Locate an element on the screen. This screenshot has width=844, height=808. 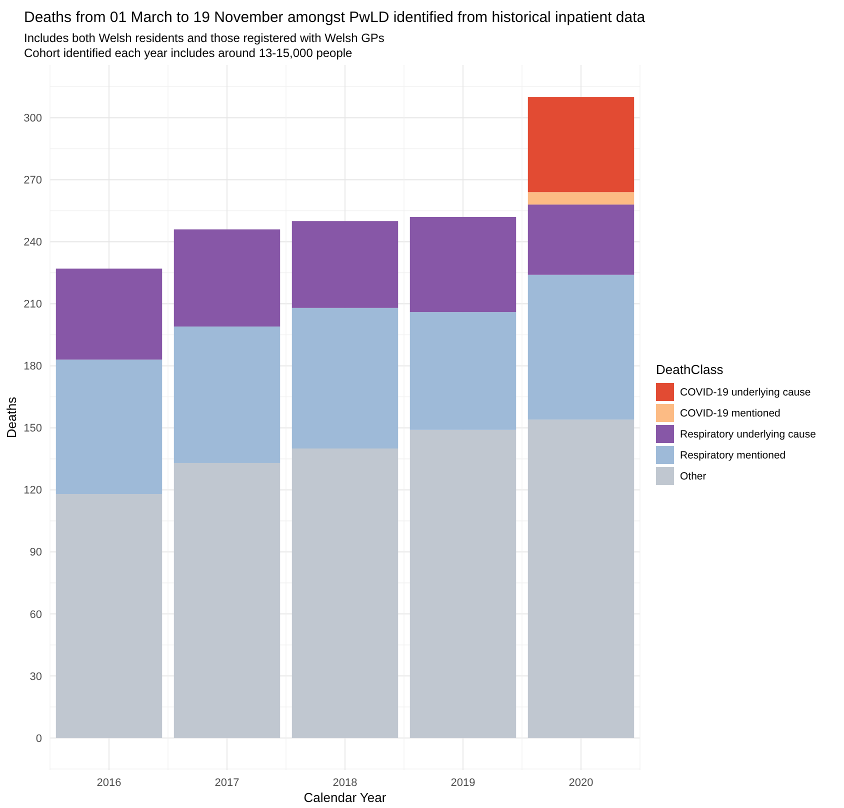
y-tick-label: 30 is located at coordinates (36, 676).